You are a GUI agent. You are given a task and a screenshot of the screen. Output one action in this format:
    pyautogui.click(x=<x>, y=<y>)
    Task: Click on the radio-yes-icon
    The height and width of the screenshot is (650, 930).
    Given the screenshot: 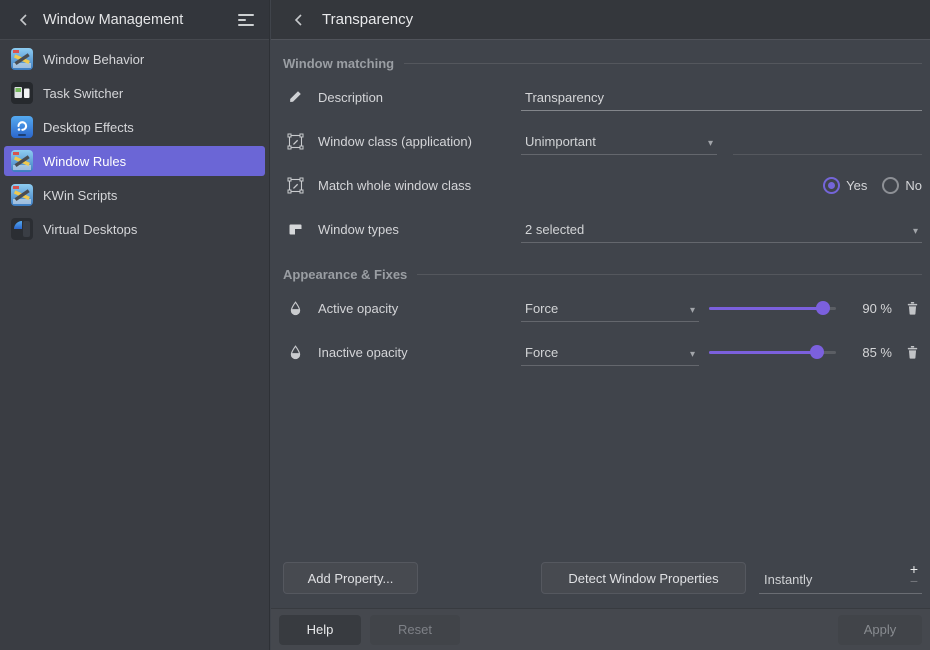 What is the action you would take?
    pyautogui.click(x=832, y=185)
    